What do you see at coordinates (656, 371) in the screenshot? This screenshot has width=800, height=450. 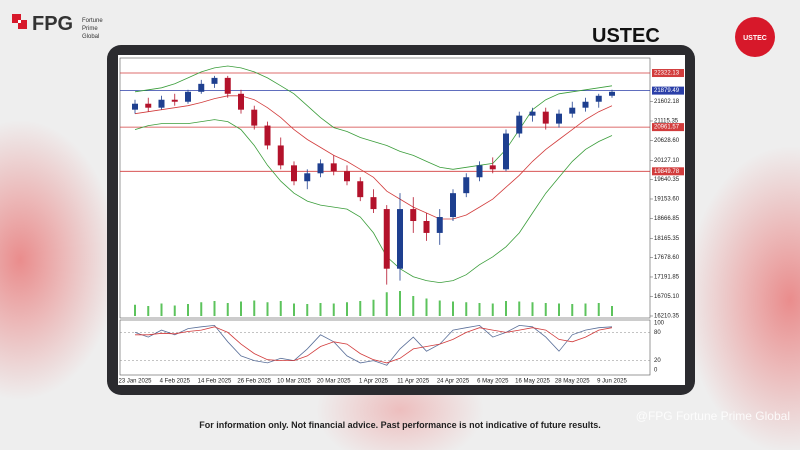 I see `stoch-tick-label: 0` at bounding box center [656, 371].